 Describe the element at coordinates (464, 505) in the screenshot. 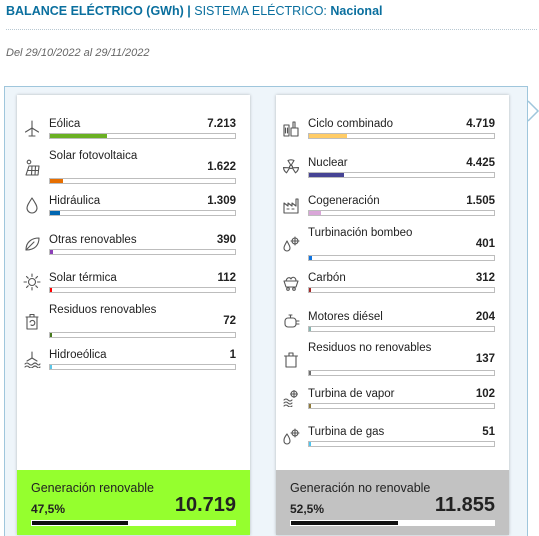

I see `nonrenewable-total-value: 11.855` at that location.